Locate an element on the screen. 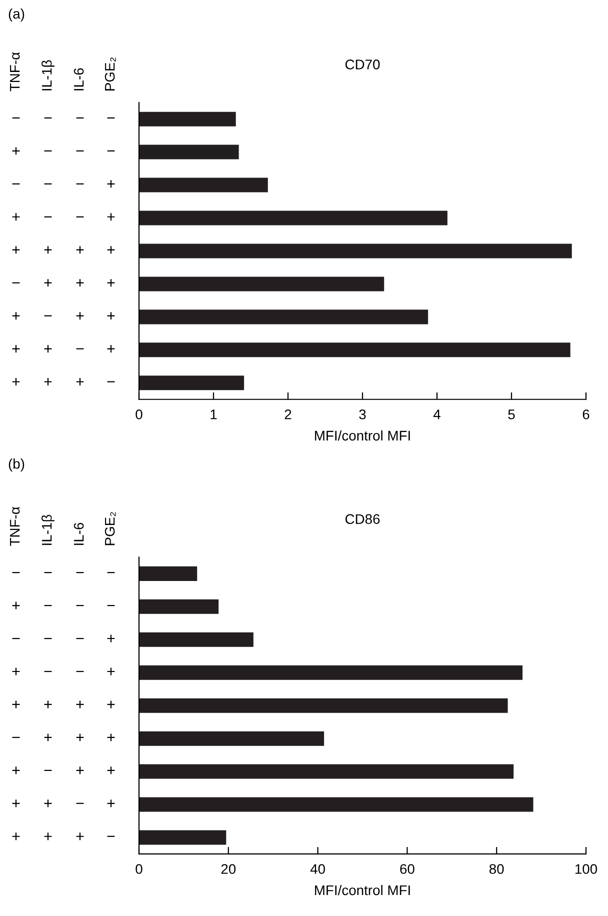 The width and height of the screenshot is (608, 916). chart-title: CD70 is located at coordinates (362, 65).